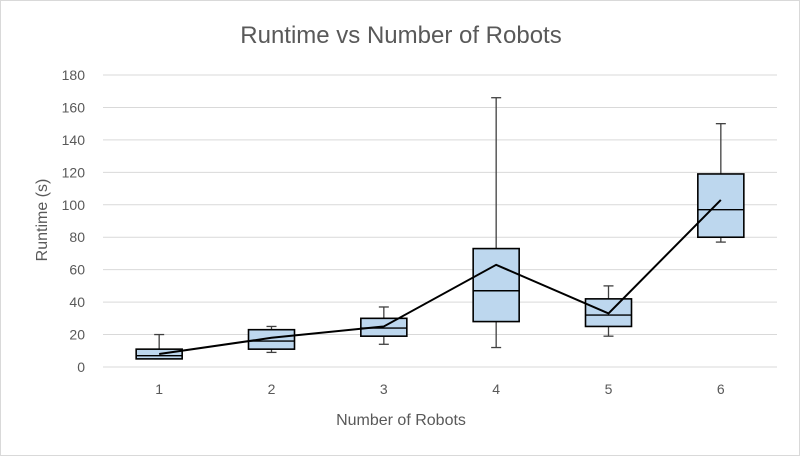 This screenshot has height=457, width=800. What do you see at coordinates (721, 389) in the screenshot?
I see `x-tick-label: 6` at bounding box center [721, 389].